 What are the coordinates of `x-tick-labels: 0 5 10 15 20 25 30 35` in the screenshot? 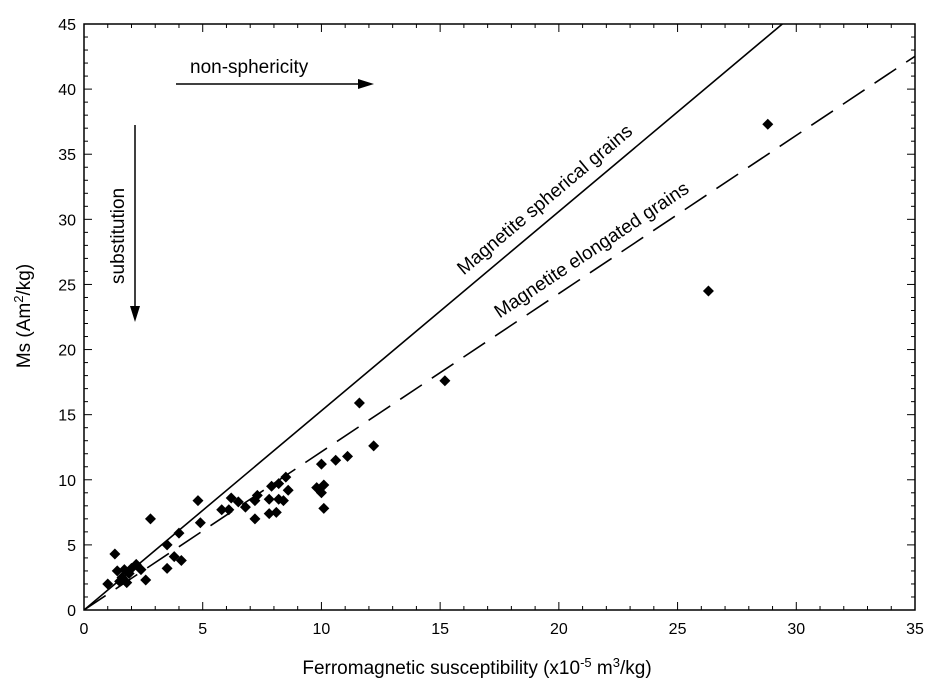 It's located at (502, 629).